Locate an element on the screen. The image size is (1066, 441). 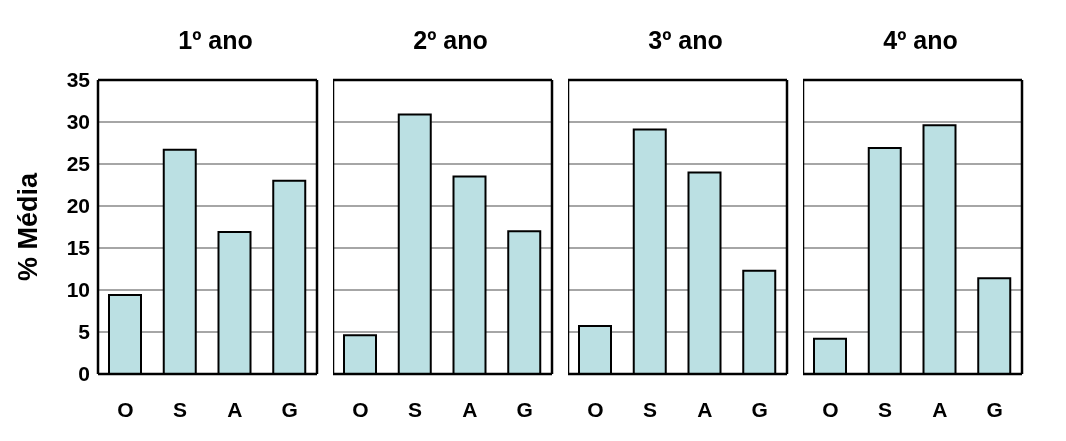
y-tick-label: 25 is located at coordinates (78, 164).